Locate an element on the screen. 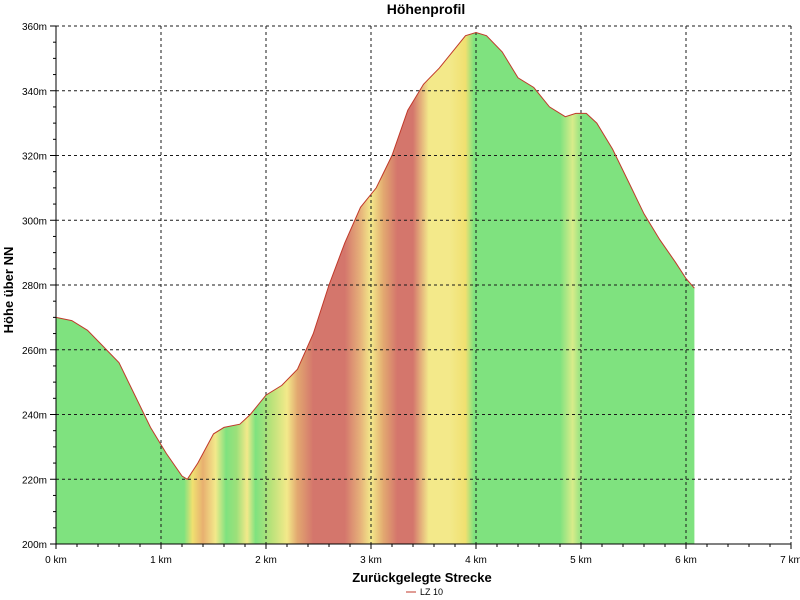 This screenshot has height=600, width=800. y-tick-label-6: 320m is located at coordinates (34, 157).